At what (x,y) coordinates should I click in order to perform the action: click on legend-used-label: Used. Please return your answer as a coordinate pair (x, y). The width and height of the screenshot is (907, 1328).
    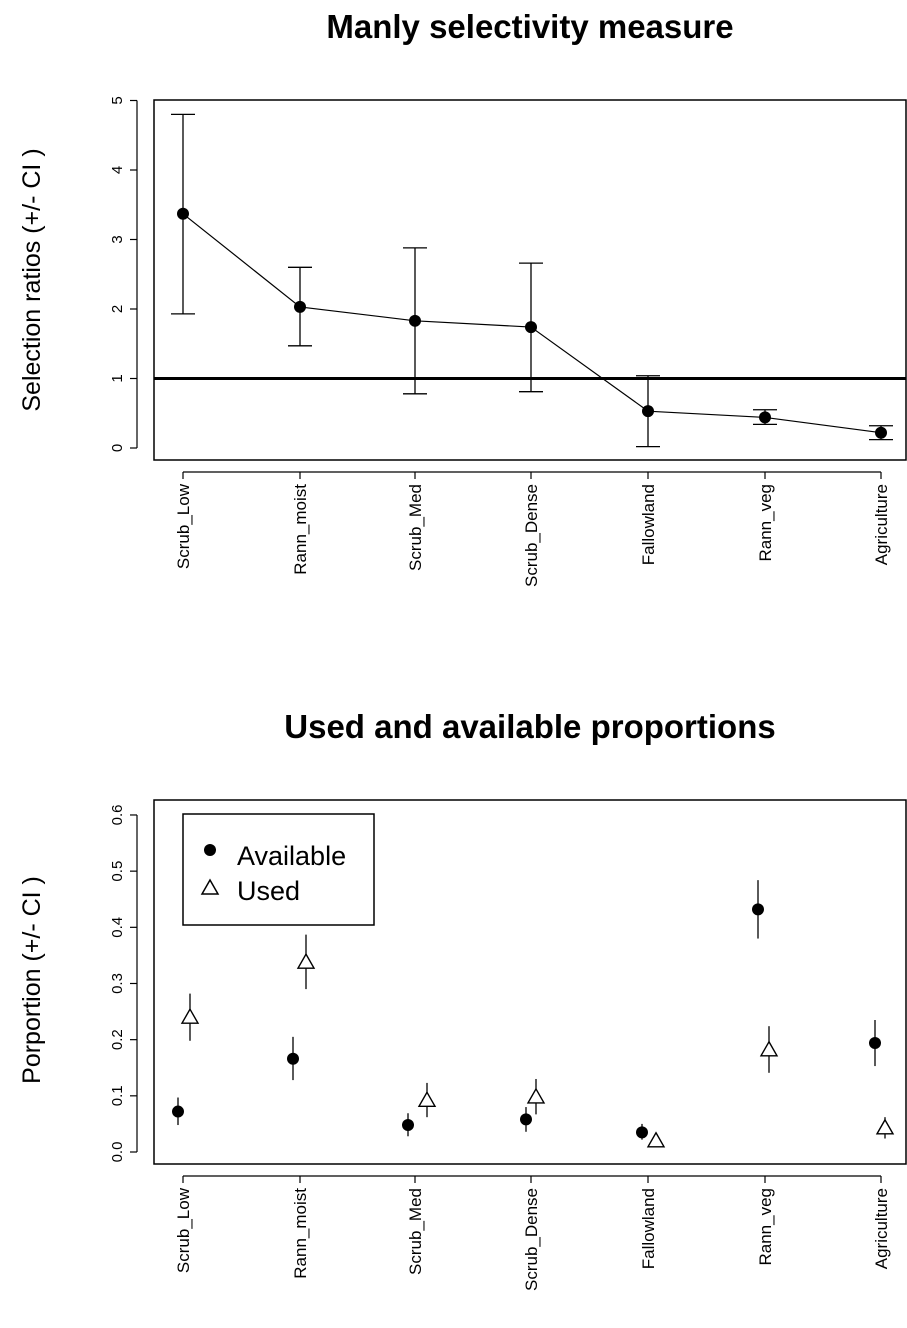
    Looking at the image, I should click on (268, 891).